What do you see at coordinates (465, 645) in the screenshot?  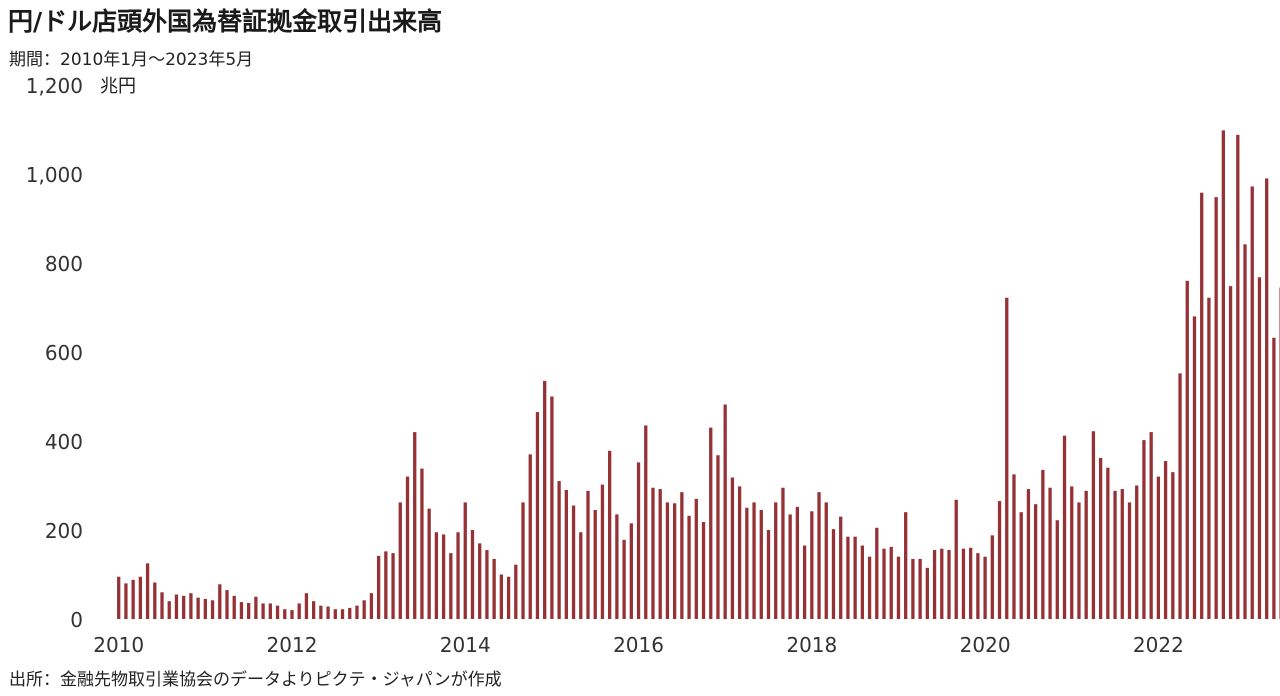 I see `x-tick-label: 2014` at bounding box center [465, 645].